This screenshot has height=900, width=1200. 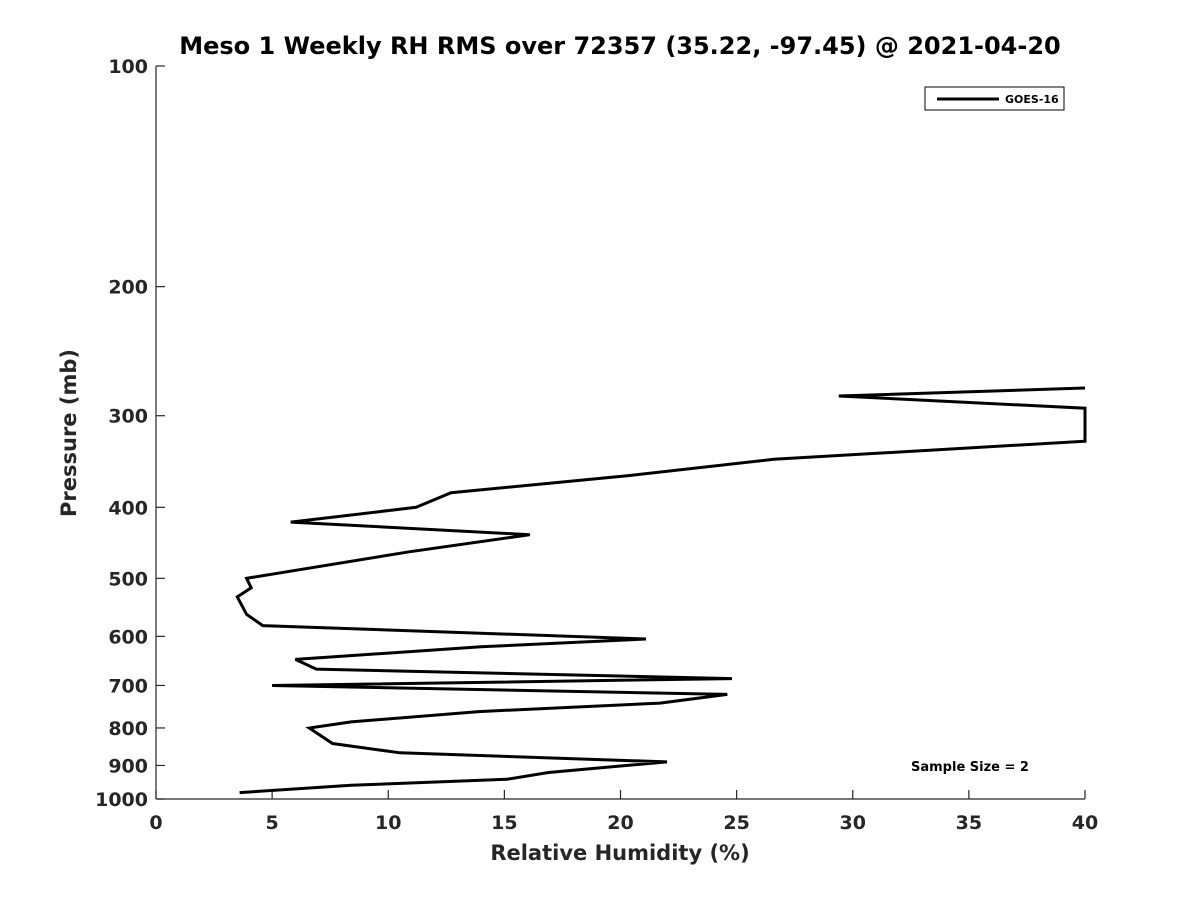 What do you see at coordinates (272, 823) in the screenshot?
I see `x-tick-label: 5` at bounding box center [272, 823].